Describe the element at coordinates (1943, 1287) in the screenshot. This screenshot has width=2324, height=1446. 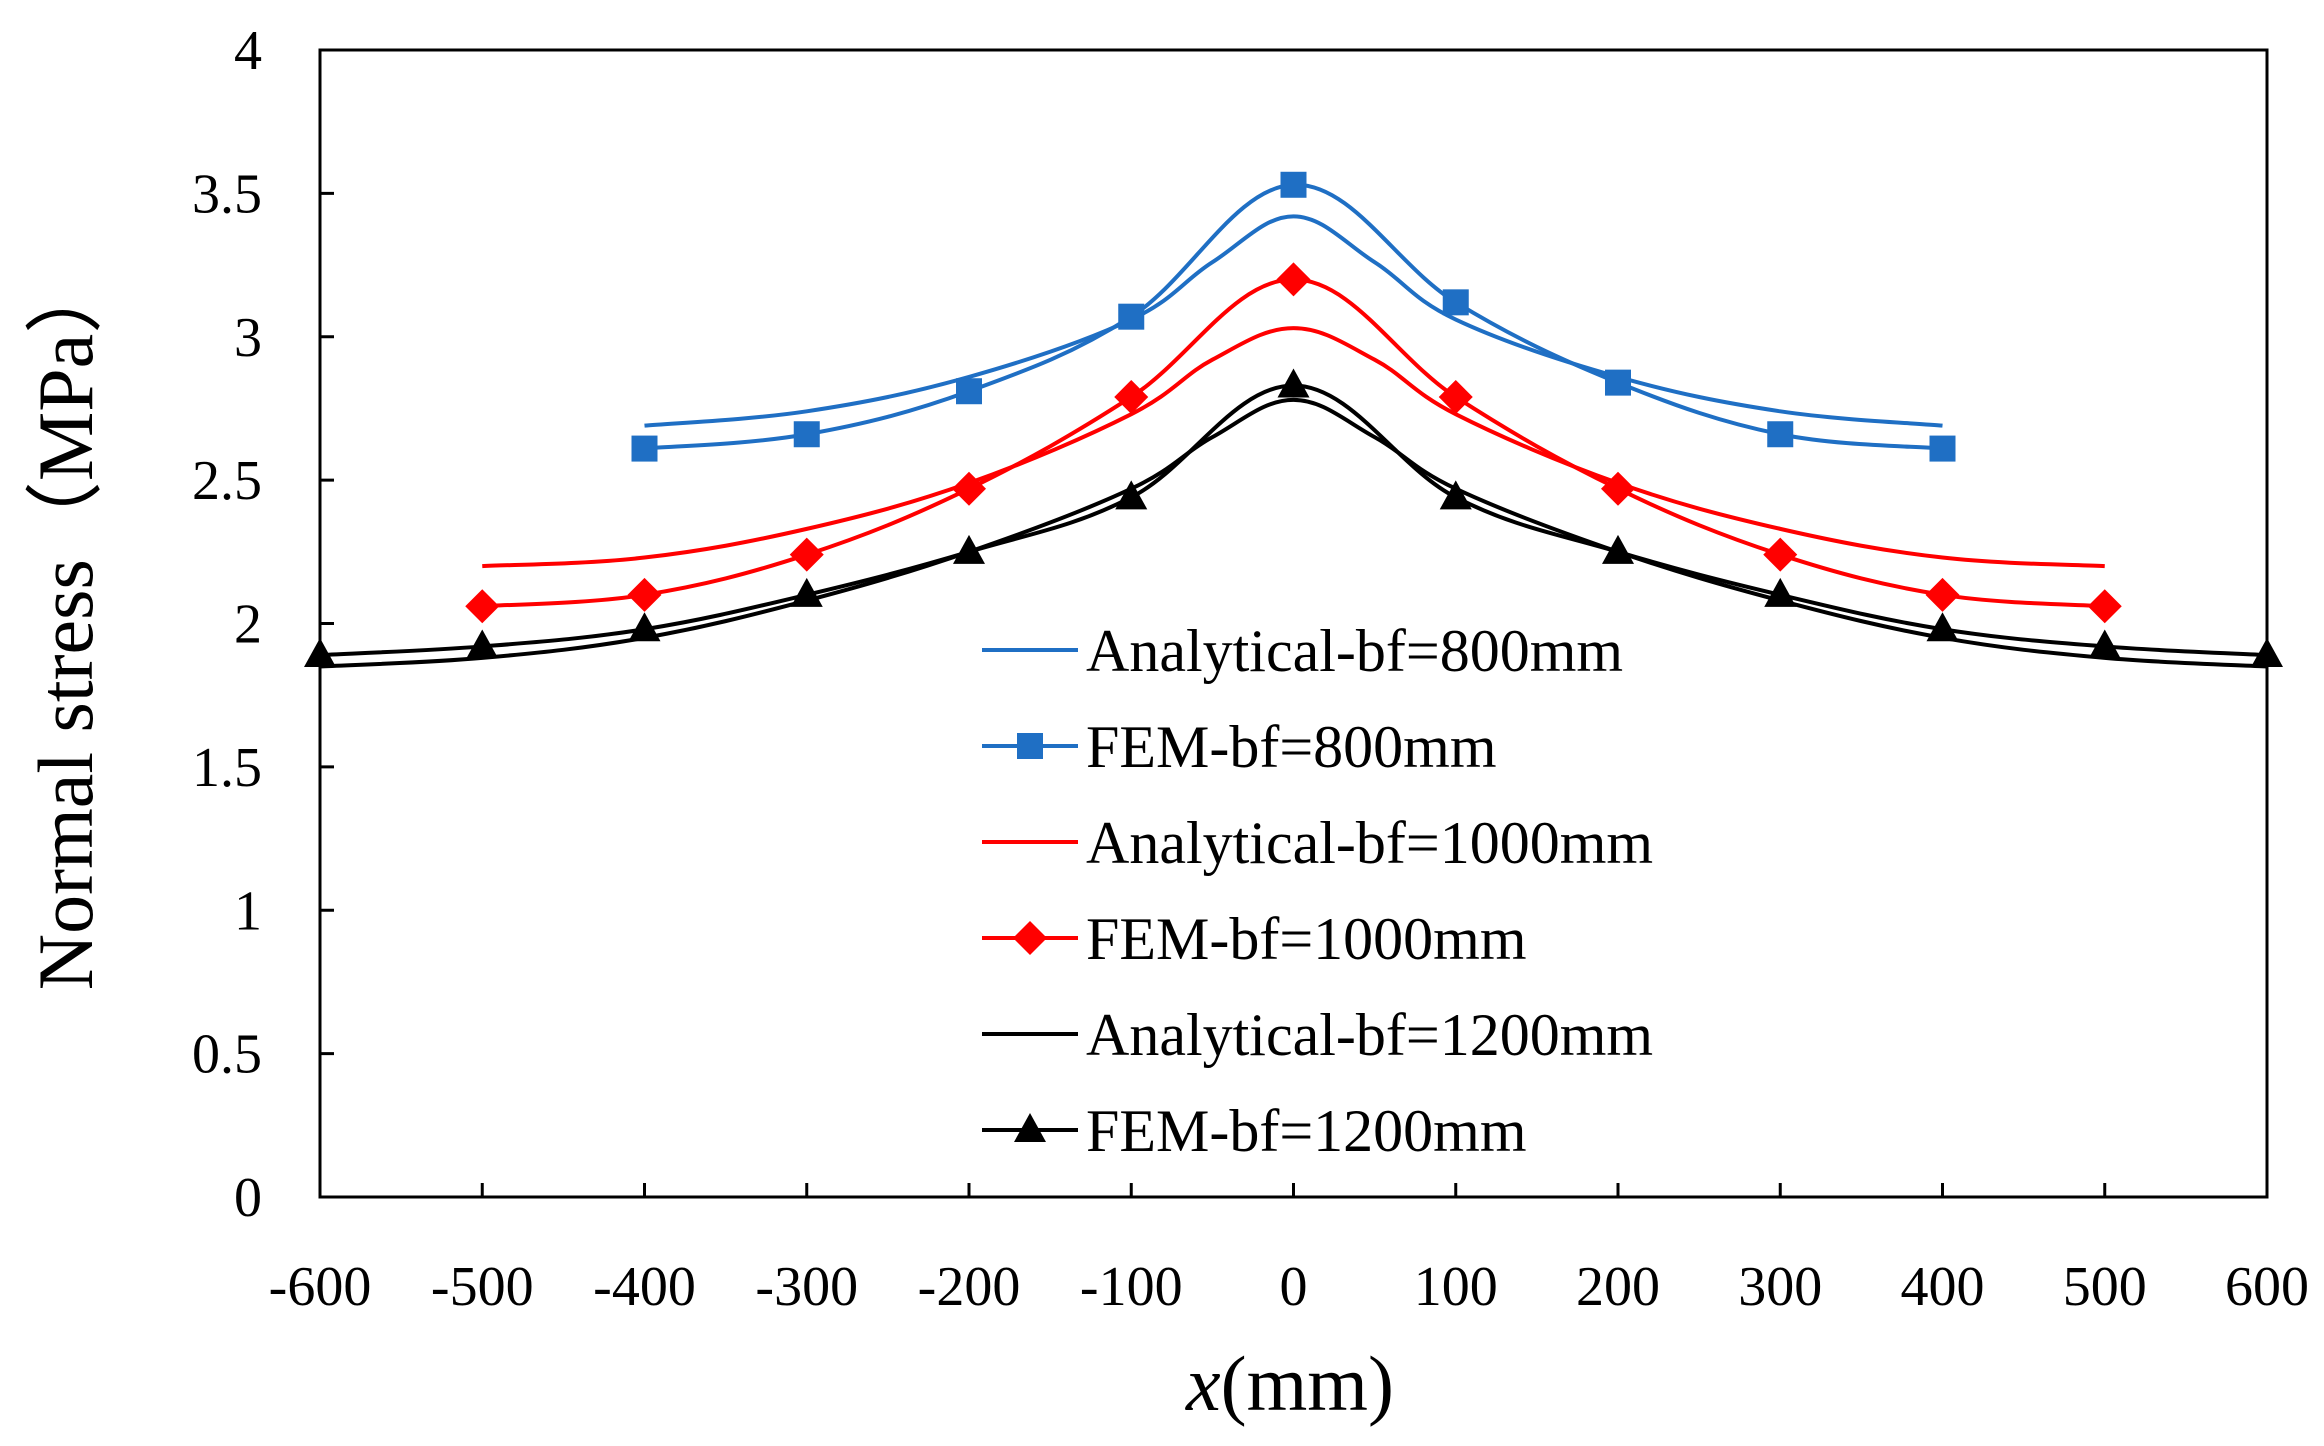
I see `x-tick-label: 400` at that location.